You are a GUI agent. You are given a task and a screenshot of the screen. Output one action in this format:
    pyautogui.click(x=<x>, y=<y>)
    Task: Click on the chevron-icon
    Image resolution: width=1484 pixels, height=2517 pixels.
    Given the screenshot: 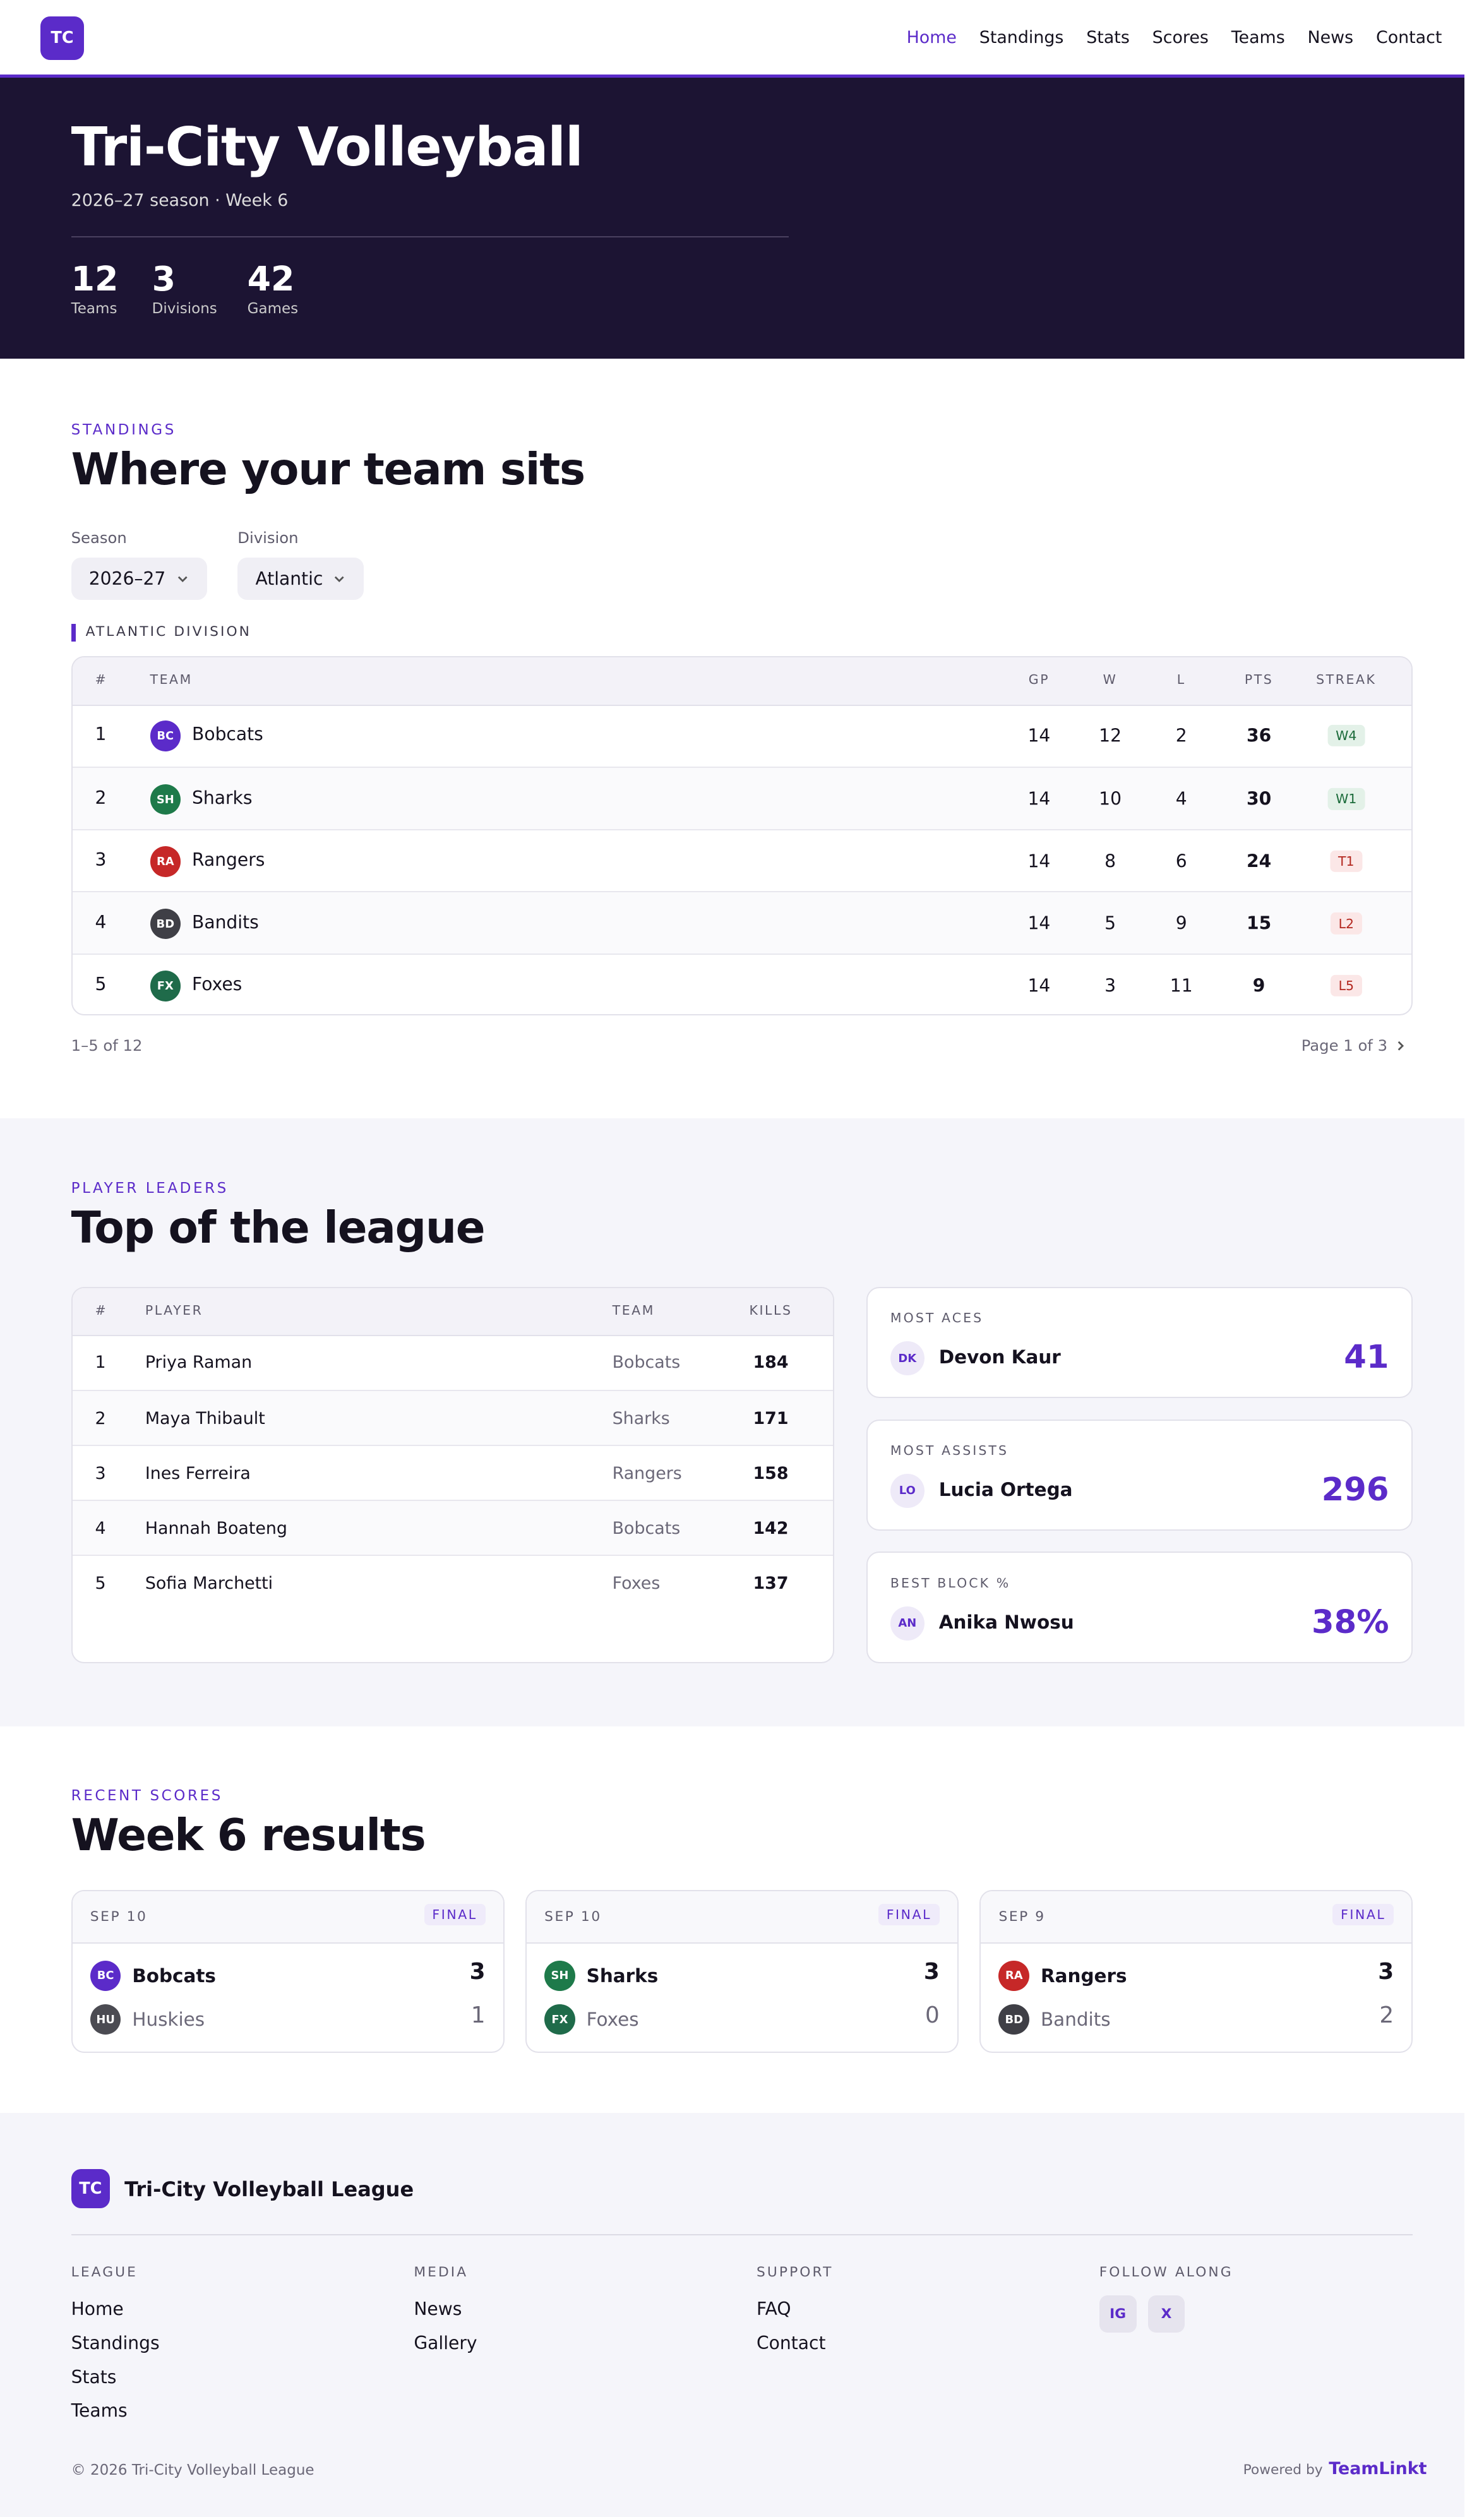 What is the action you would take?
    pyautogui.click(x=182, y=579)
    